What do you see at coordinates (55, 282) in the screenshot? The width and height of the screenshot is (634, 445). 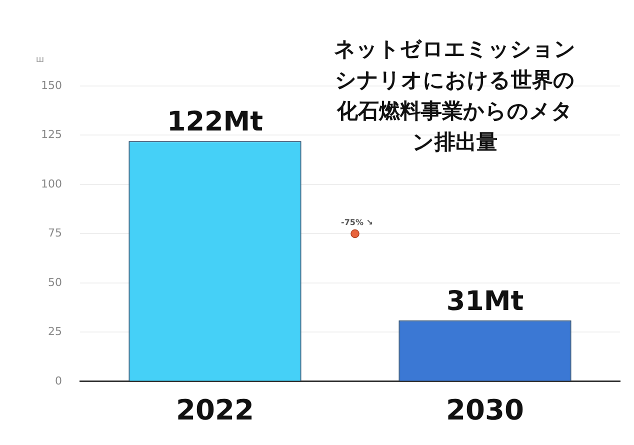 I see `y-tick-label: 50` at bounding box center [55, 282].